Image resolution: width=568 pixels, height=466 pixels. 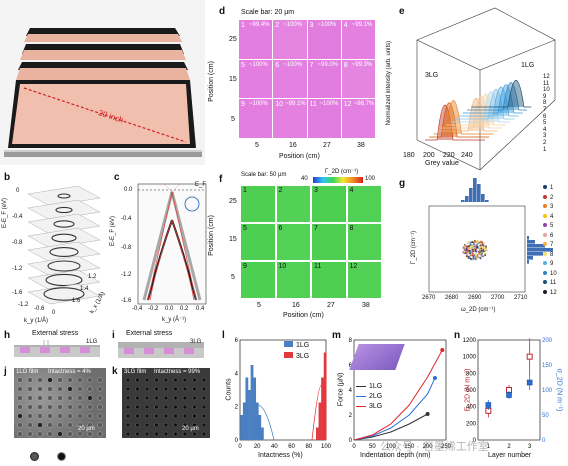 I want to click on g-ylabel: Γ_2D (cm⁻¹), so click(x=414, y=247).